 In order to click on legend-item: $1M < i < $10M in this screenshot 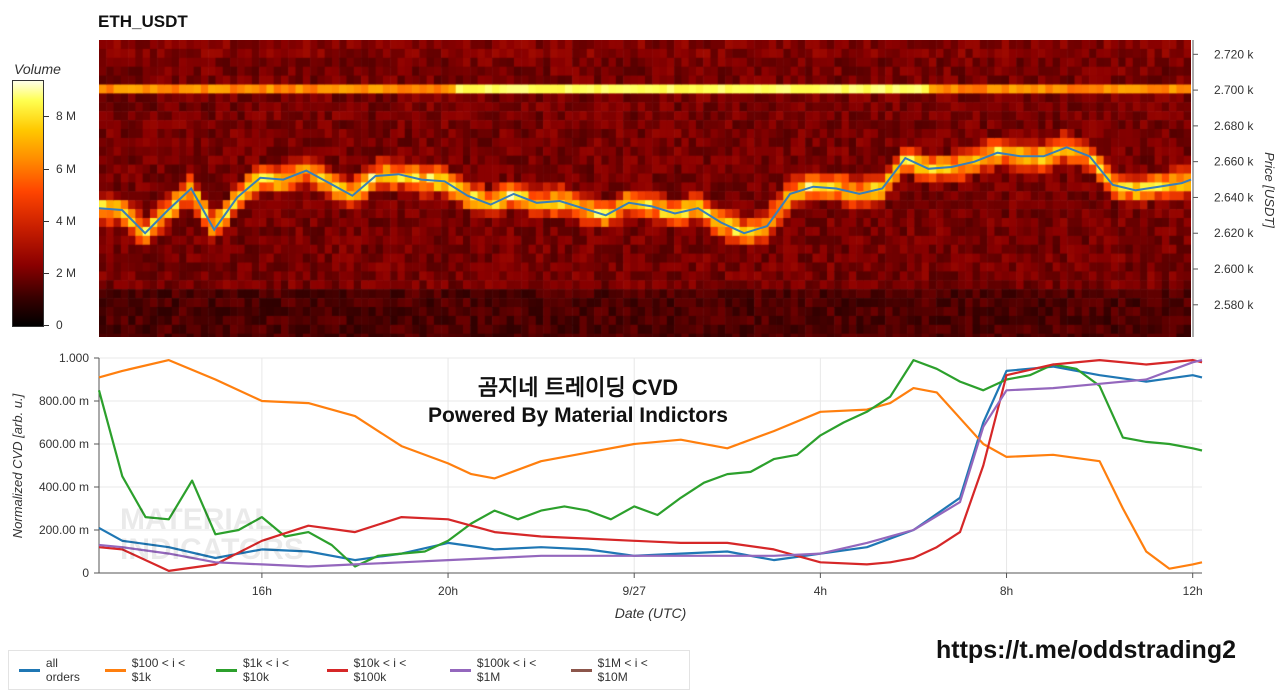, I will do `click(623, 670)`.